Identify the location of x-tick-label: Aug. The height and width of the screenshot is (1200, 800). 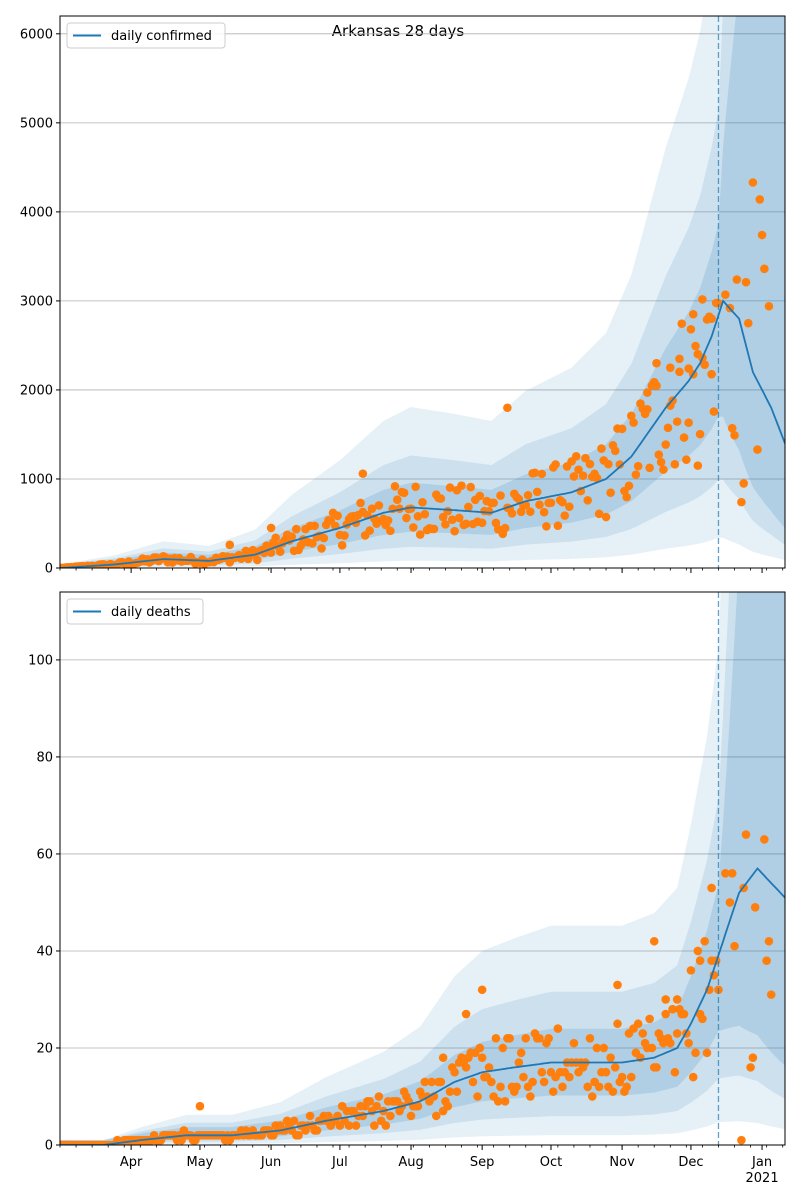
(410, 1162).